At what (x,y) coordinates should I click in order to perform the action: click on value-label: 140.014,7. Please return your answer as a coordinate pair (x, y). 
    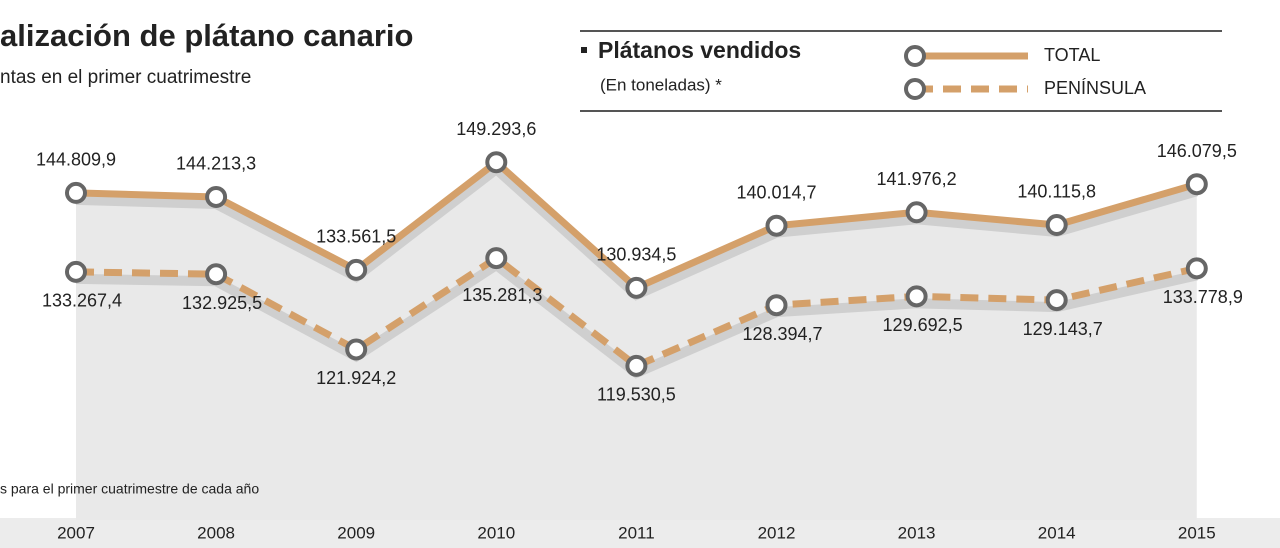
    Looking at the image, I should click on (776, 192).